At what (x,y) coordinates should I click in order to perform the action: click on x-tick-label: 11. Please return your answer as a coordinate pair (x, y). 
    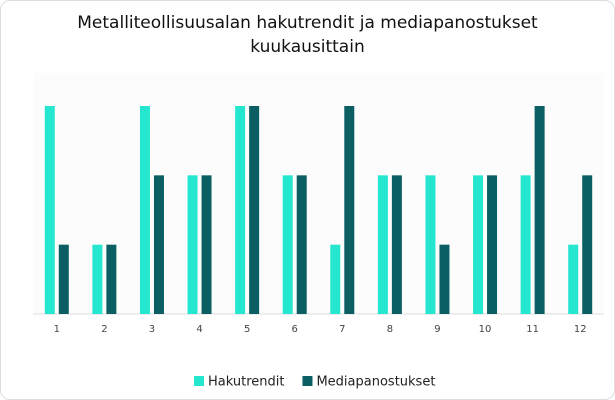
    Looking at the image, I should click on (532, 329).